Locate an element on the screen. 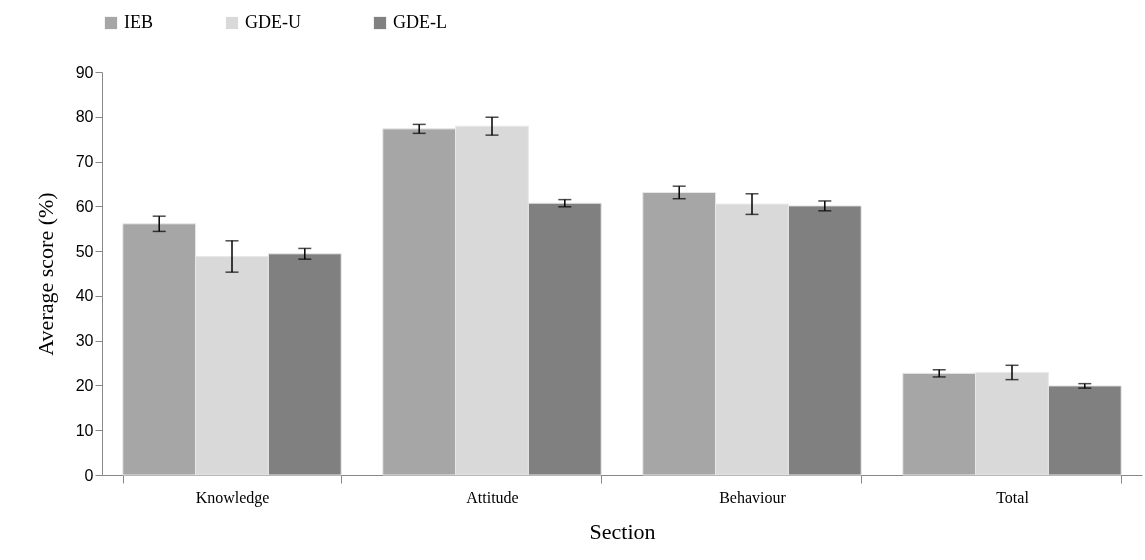 The image size is (1145, 560). y-tick-label: 30 is located at coordinates (84, 341).